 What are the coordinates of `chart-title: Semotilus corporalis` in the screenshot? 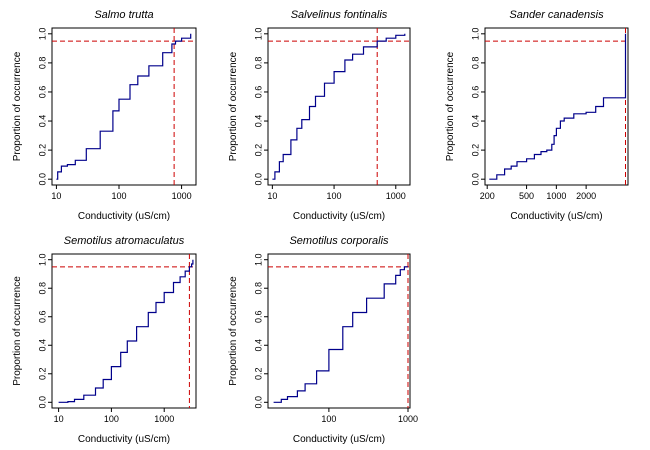 It's located at (339, 241).